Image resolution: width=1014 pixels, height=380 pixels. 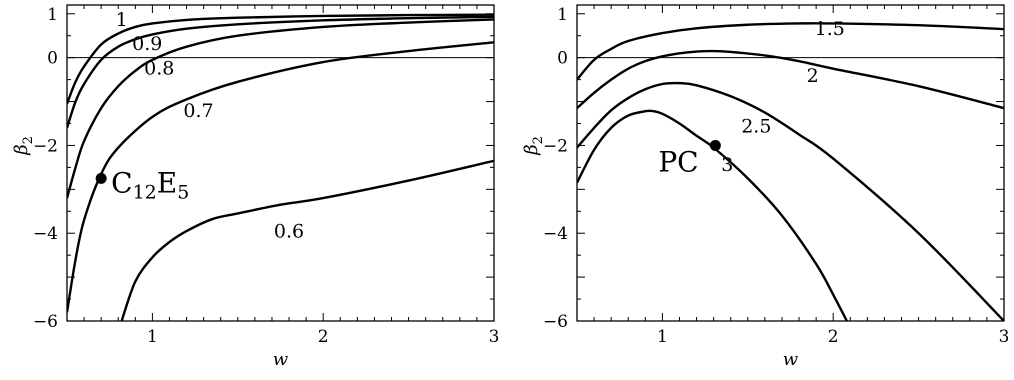 I want to click on curve-label-1_5: 1.5, so click(x=830, y=29).